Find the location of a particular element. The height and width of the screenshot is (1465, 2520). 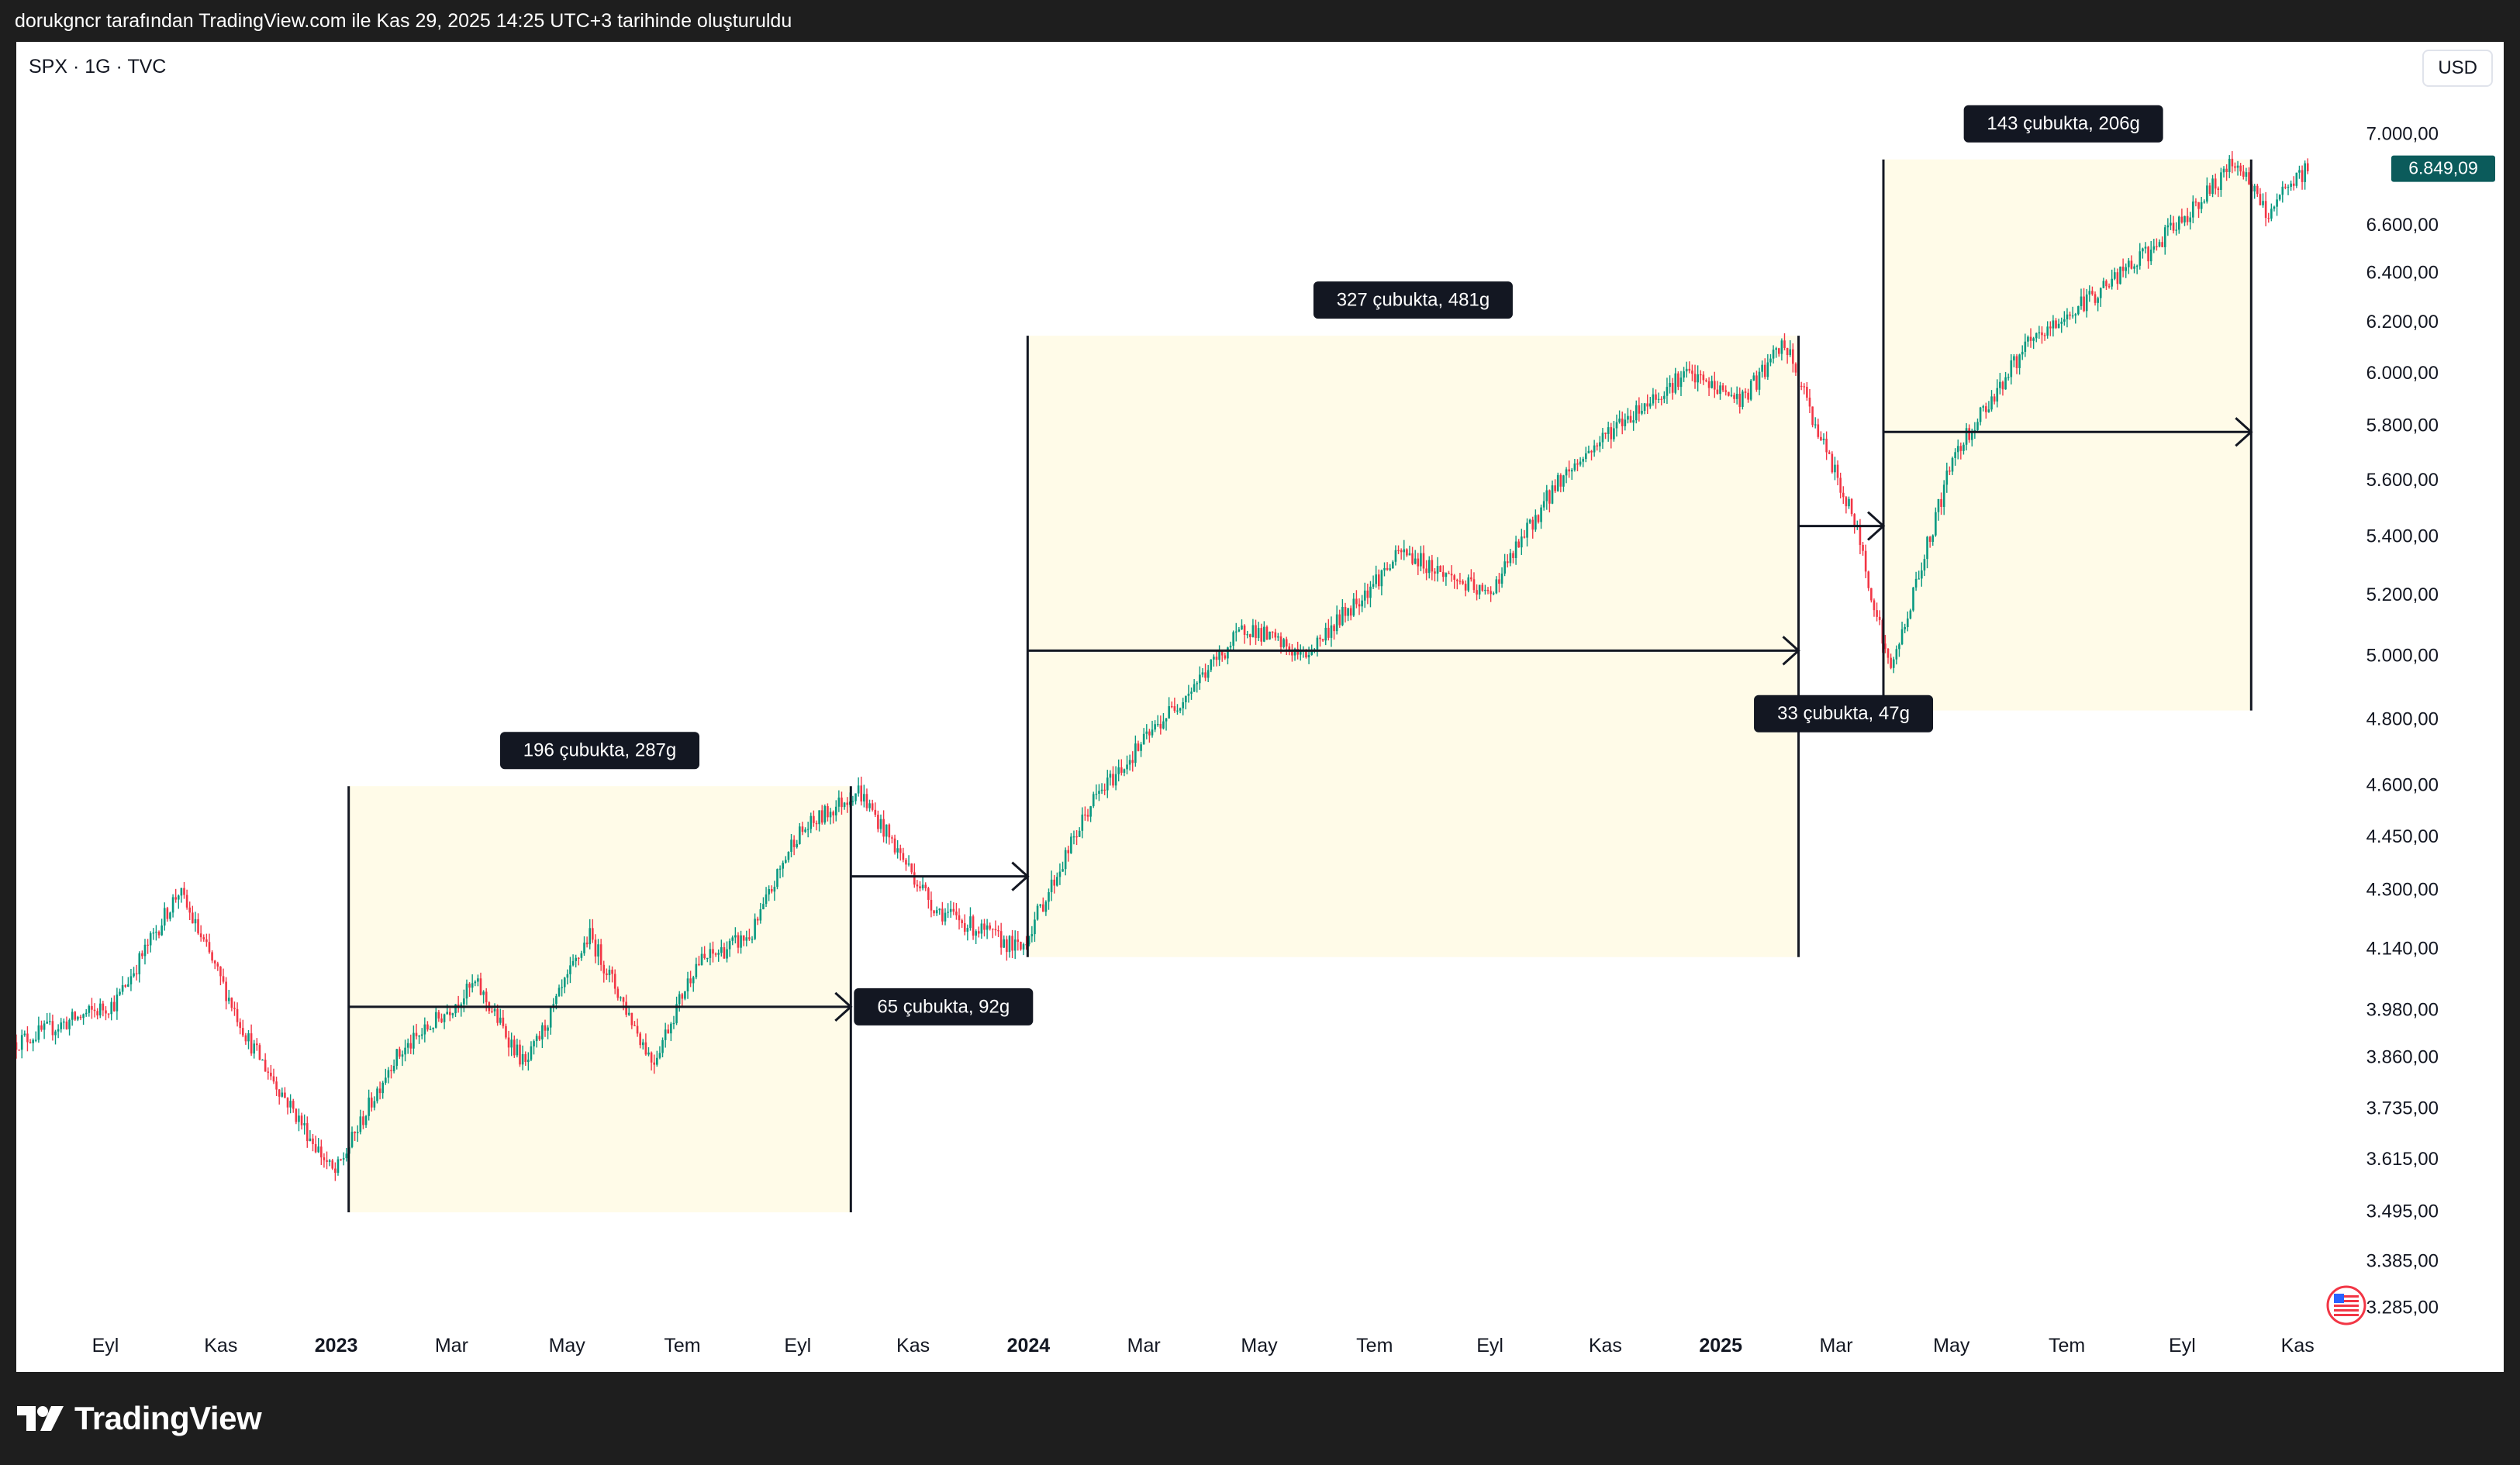

symbol-title: SPX · 1G · TVC is located at coordinates (98, 67).